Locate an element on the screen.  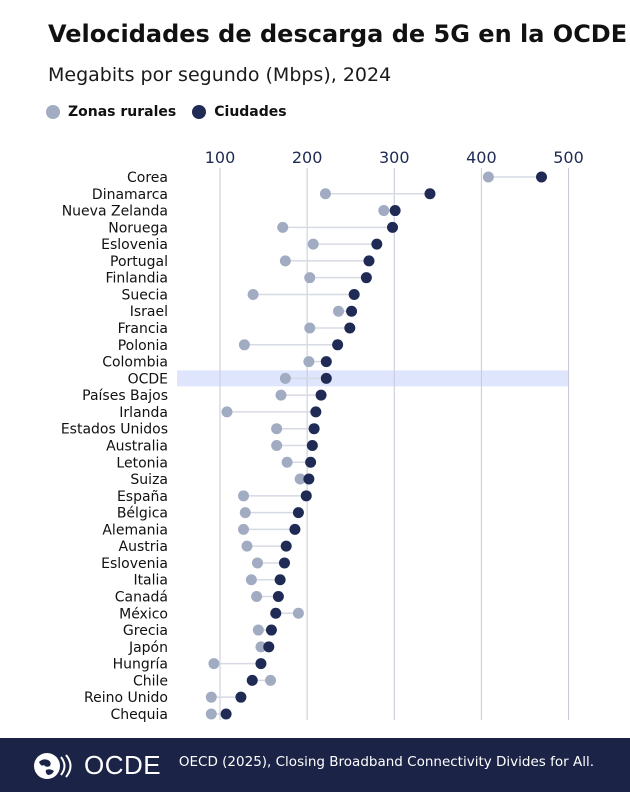
category-label: Austria is located at coordinates (143, 547).